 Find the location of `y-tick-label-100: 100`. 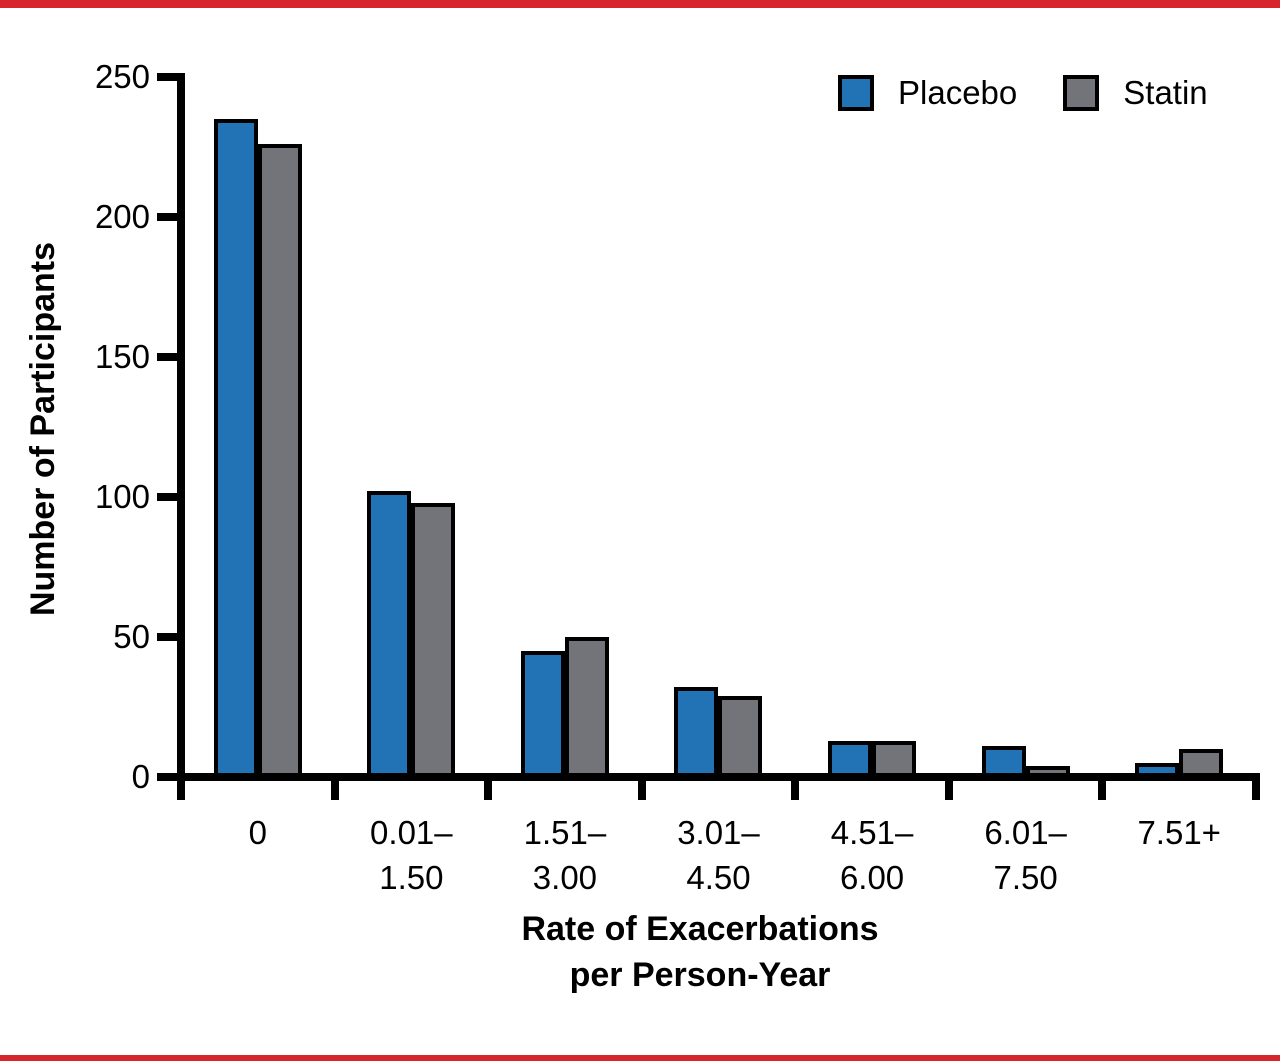

y-tick-label-100: 100 is located at coordinates (122, 496).